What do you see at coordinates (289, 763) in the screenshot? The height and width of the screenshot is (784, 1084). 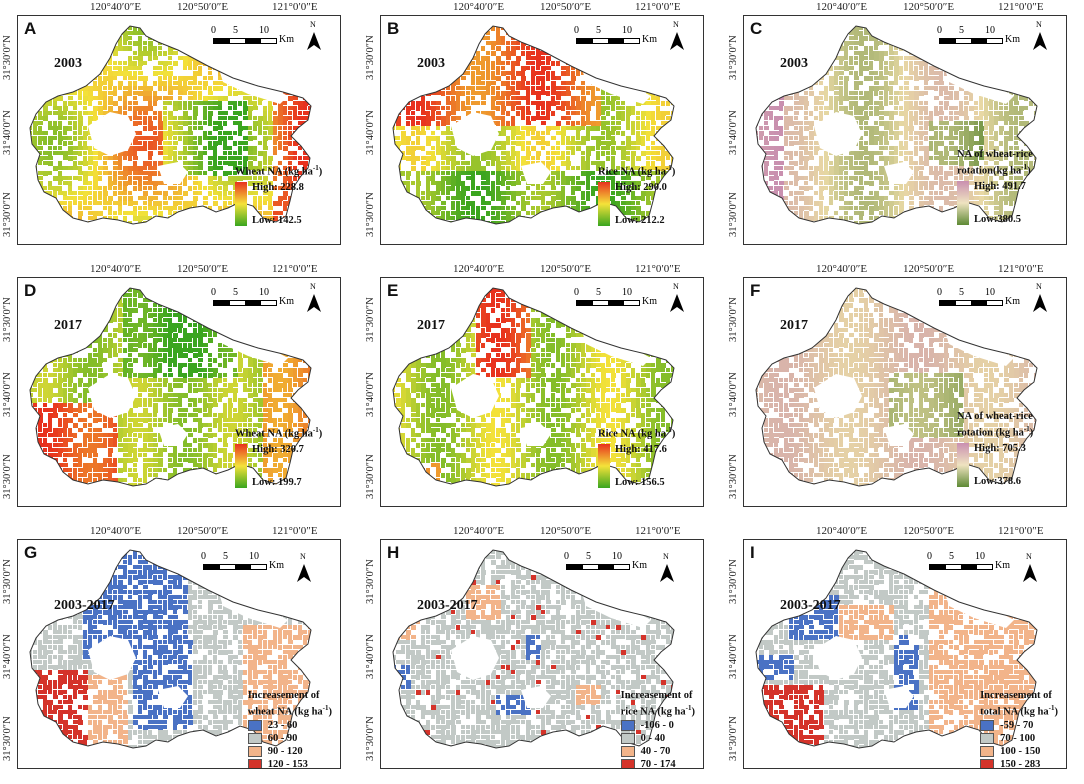 I see `legend-class-row: 120 - 153` at bounding box center [289, 763].